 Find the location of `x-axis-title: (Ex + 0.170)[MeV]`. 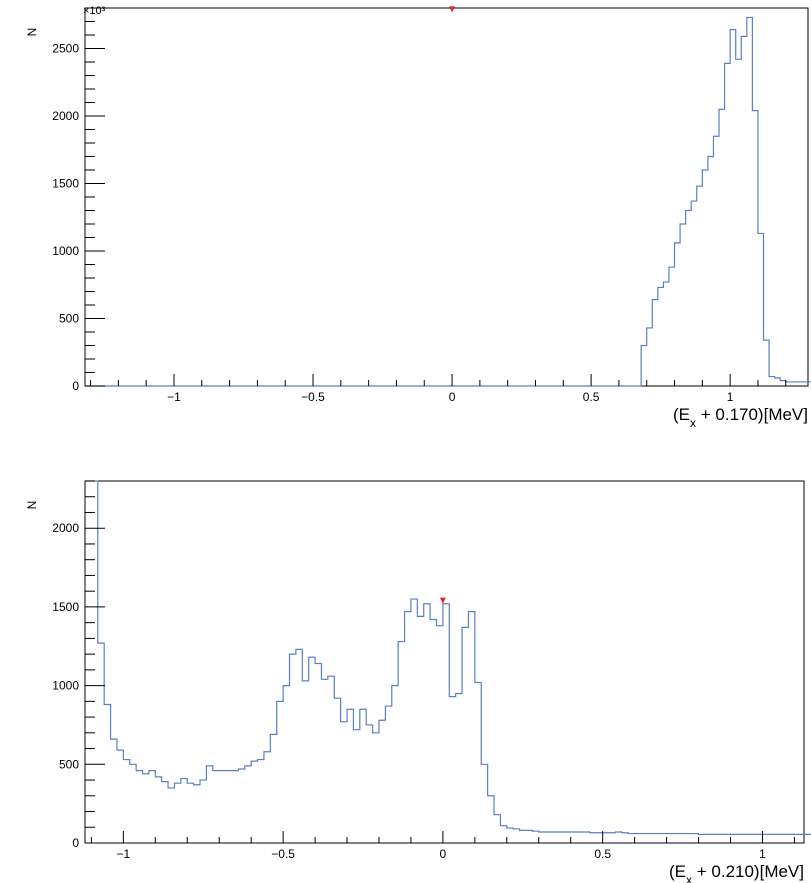

x-axis-title: (Ex + 0.170)[MeV] is located at coordinates (740, 417).